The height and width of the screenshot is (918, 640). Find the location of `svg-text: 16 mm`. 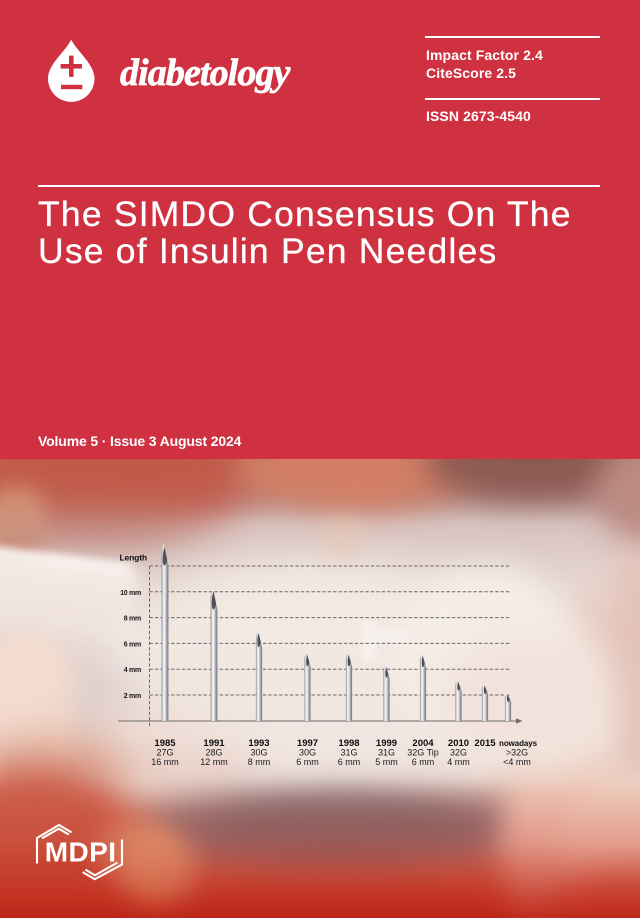

svg-text: 16 mm is located at coordinates (165, 762).